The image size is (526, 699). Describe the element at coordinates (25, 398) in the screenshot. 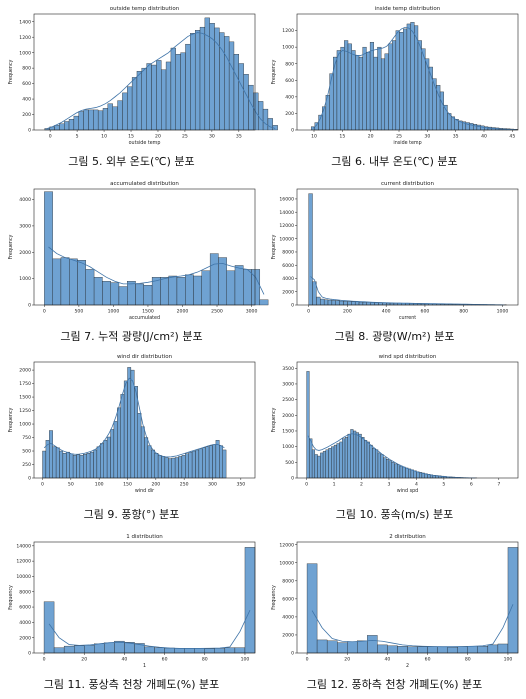

I see `y-tick-label: 1500` at that location.